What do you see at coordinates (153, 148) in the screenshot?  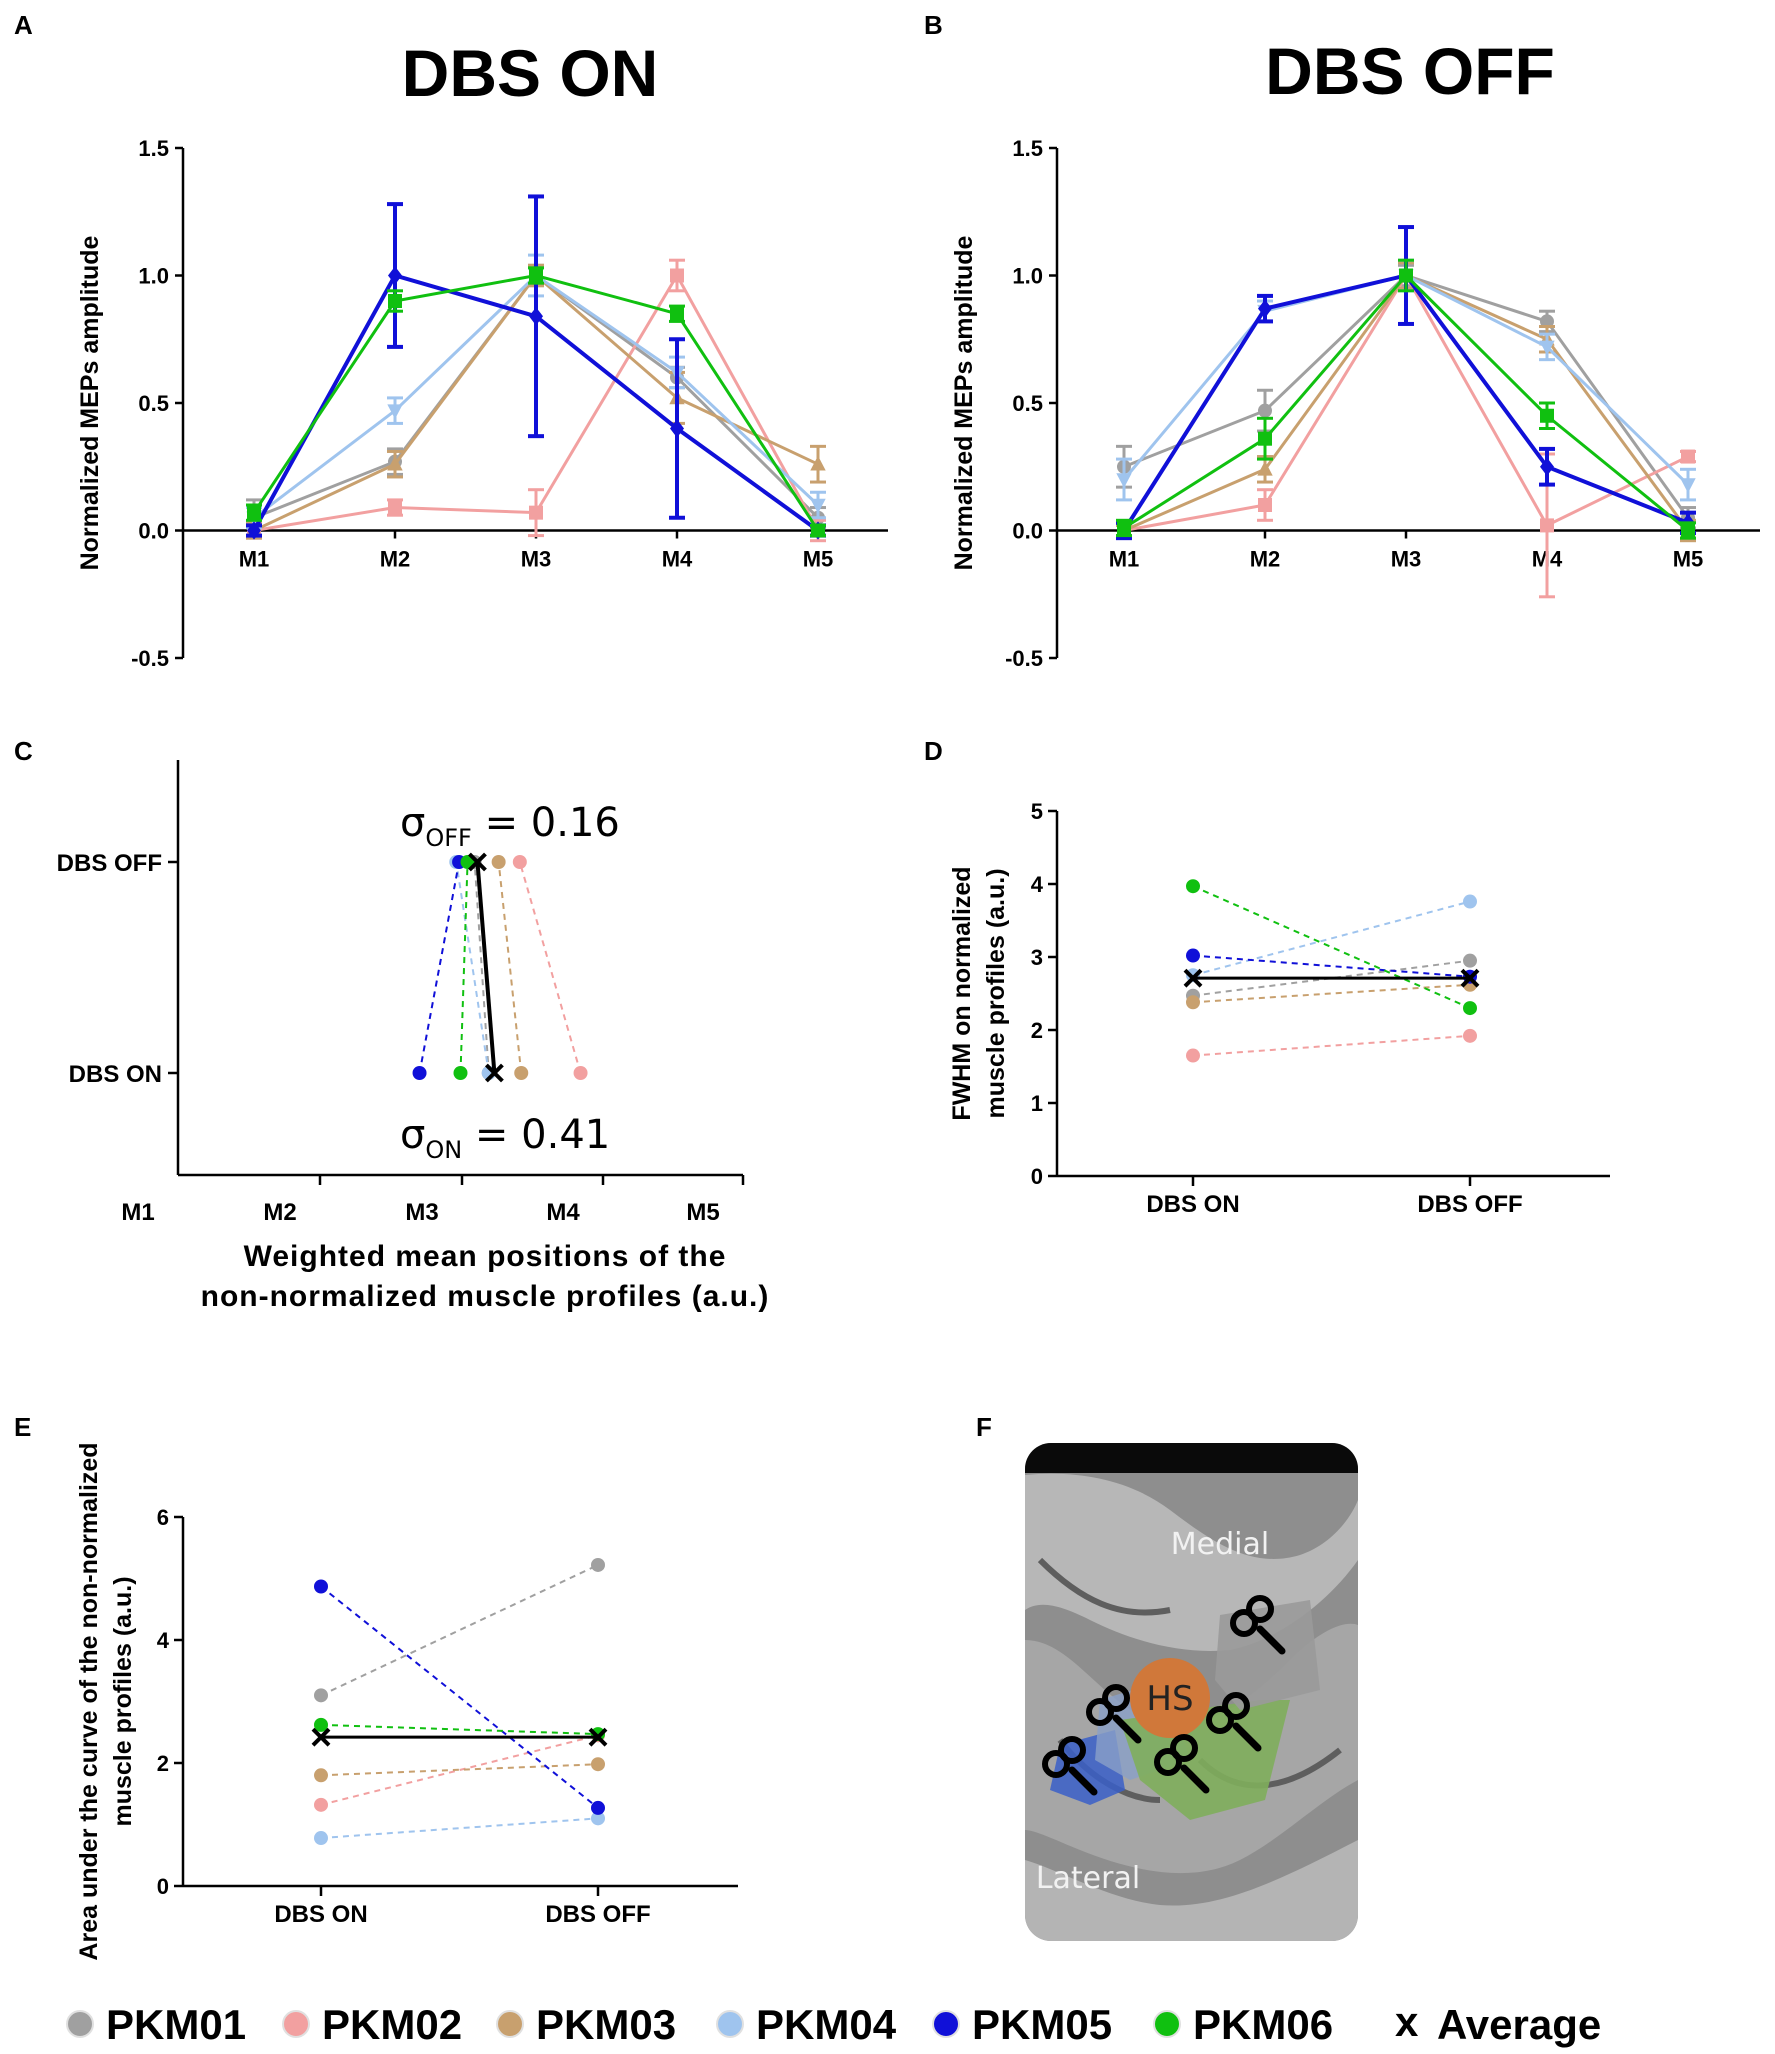 I see `y-tick-label: 1.5` at bounding box center [153, 148].